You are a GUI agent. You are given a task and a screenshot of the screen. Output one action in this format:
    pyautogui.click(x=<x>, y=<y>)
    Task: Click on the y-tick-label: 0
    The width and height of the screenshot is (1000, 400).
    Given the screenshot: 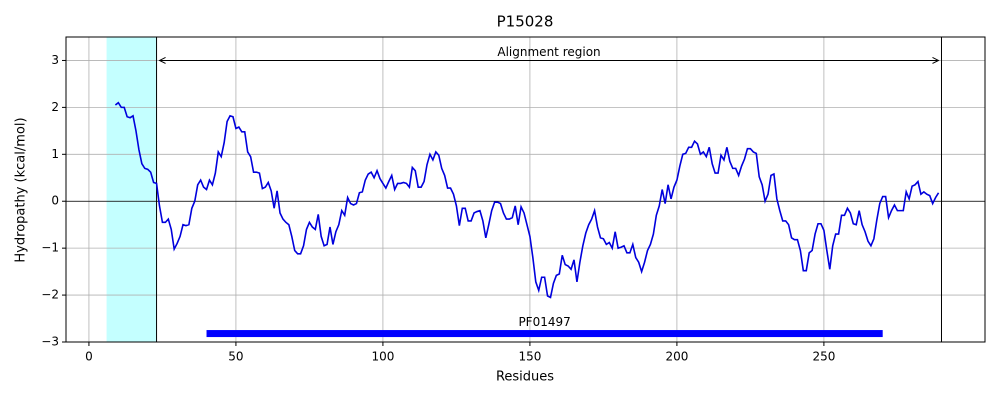 What is the action you would take?
    pyautogui.click(x=55, y=201)
    